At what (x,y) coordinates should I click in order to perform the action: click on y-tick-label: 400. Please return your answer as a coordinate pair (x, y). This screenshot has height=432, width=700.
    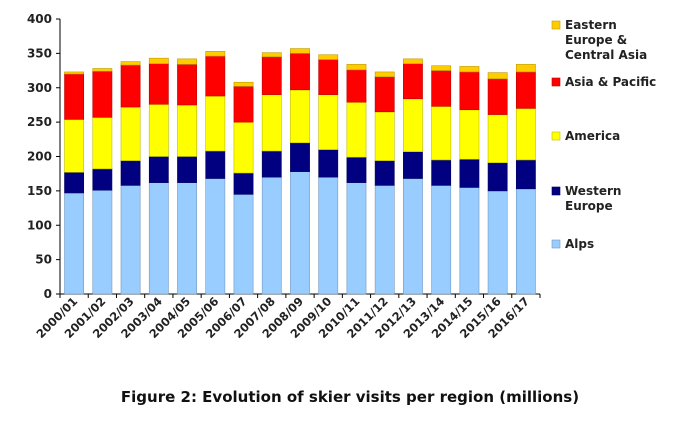
    Looking at the image, I should click on (39, 19).